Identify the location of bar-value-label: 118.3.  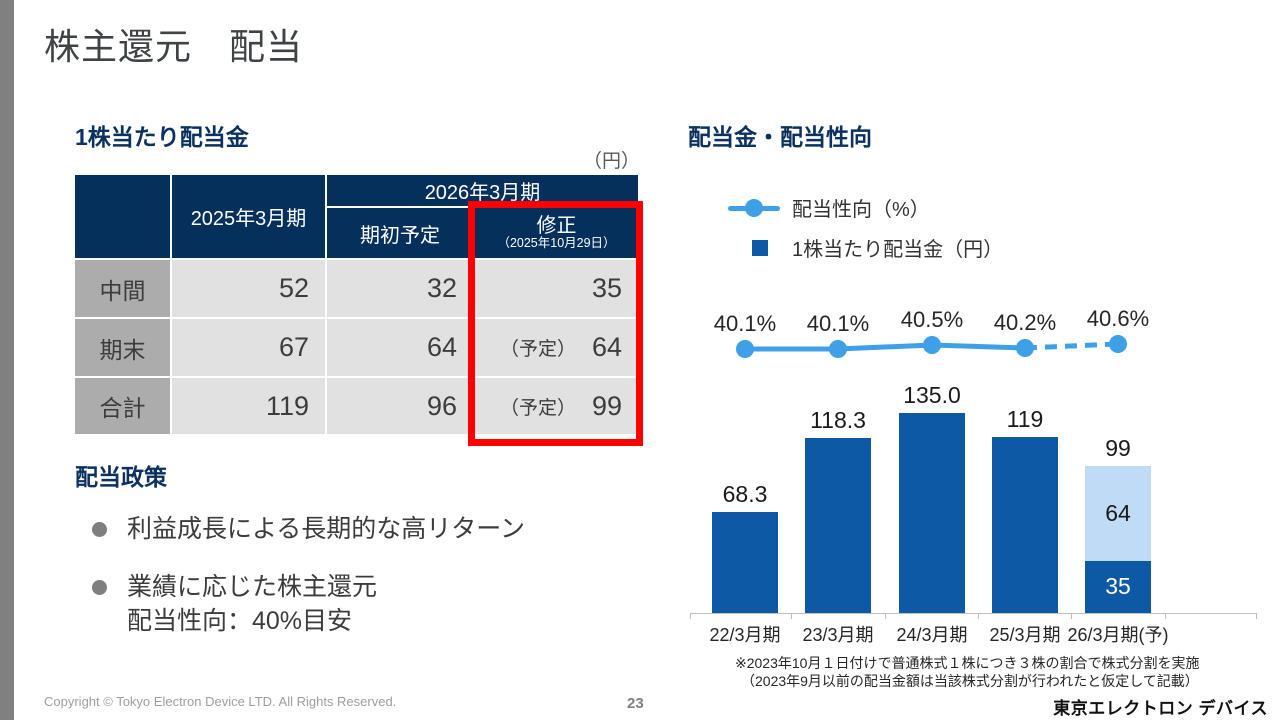
(838, 419).